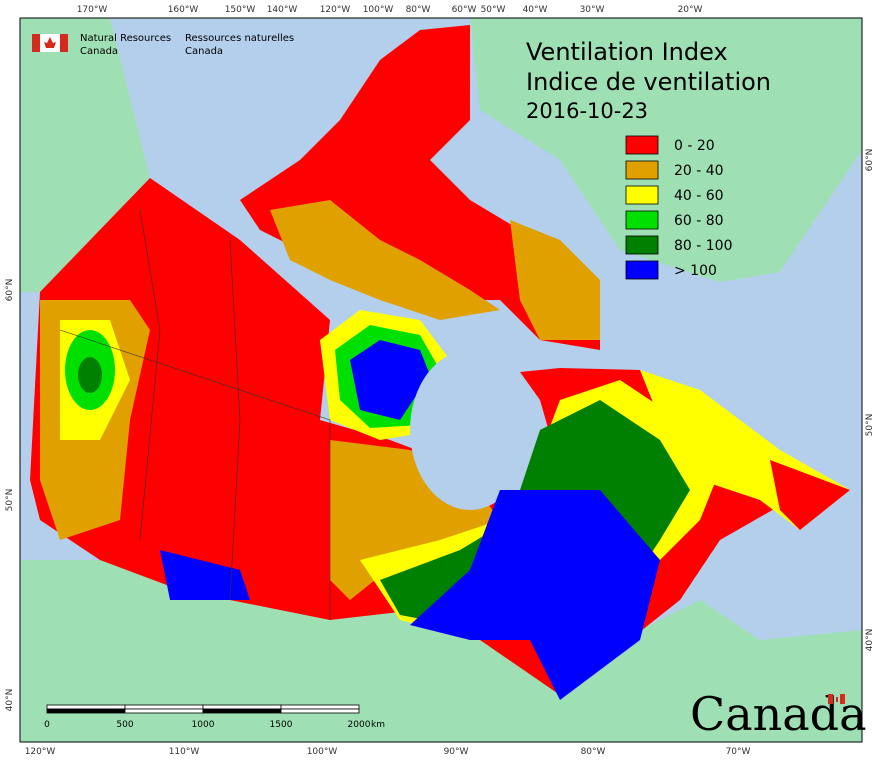  Describe the element at coordinates (359, 725) in the screenshot. I see `scale-label: 2000` at that location.